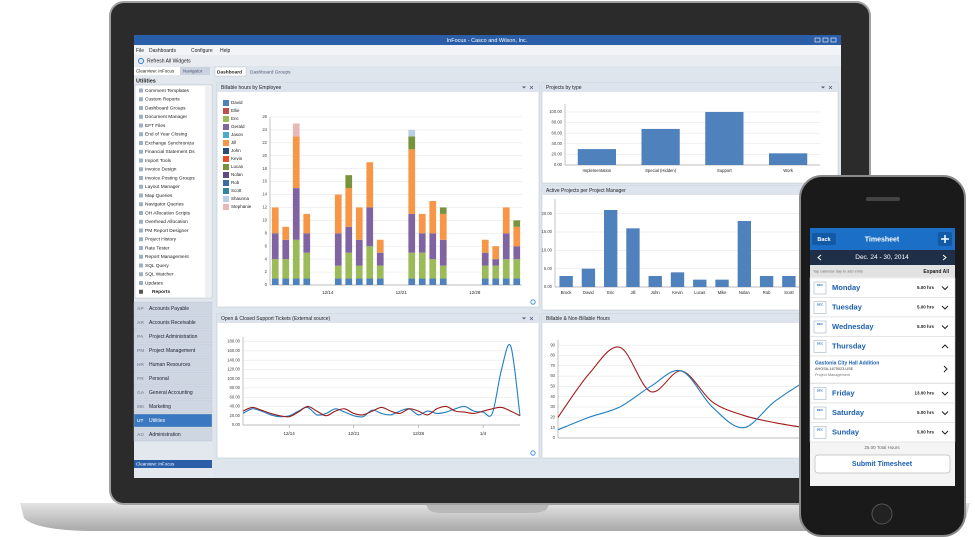 Image resolution: width=975 pixels, height=537 pixels. What do you see at coordinates (882, 514) in the screenshot?
I see `home-button` at bounding box center [882, 514].